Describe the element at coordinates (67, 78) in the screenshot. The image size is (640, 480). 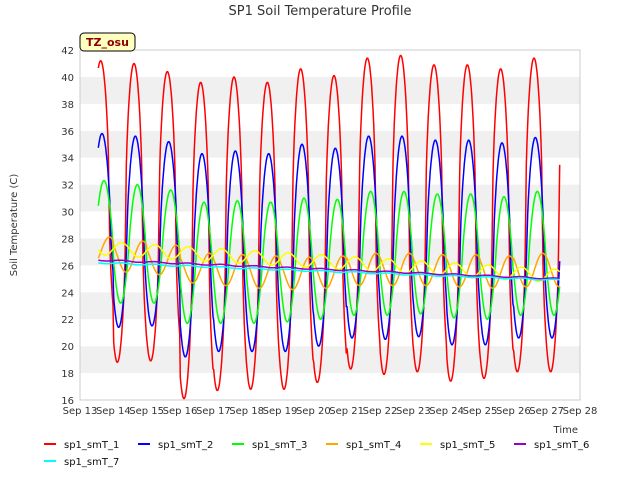
I see `y-tick-label: 40` at that location.